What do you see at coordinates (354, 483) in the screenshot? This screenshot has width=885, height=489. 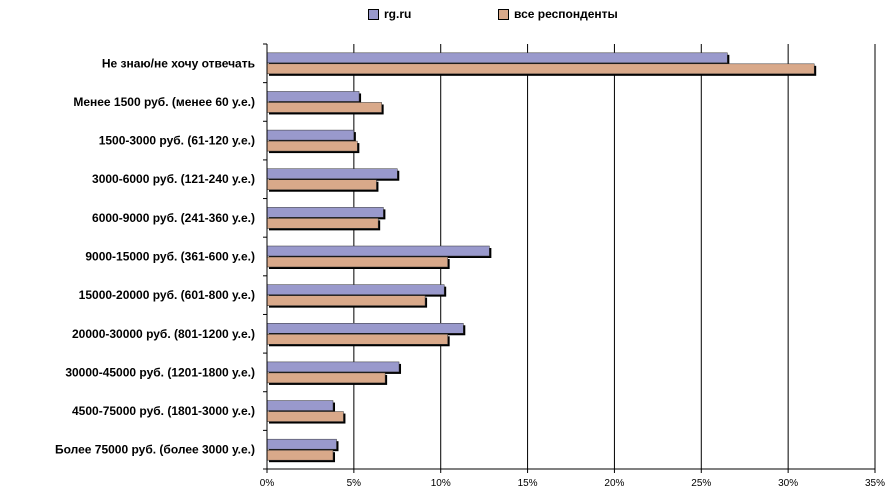 I see `x-tick-label: 5%` at bounding box center [354, 483].